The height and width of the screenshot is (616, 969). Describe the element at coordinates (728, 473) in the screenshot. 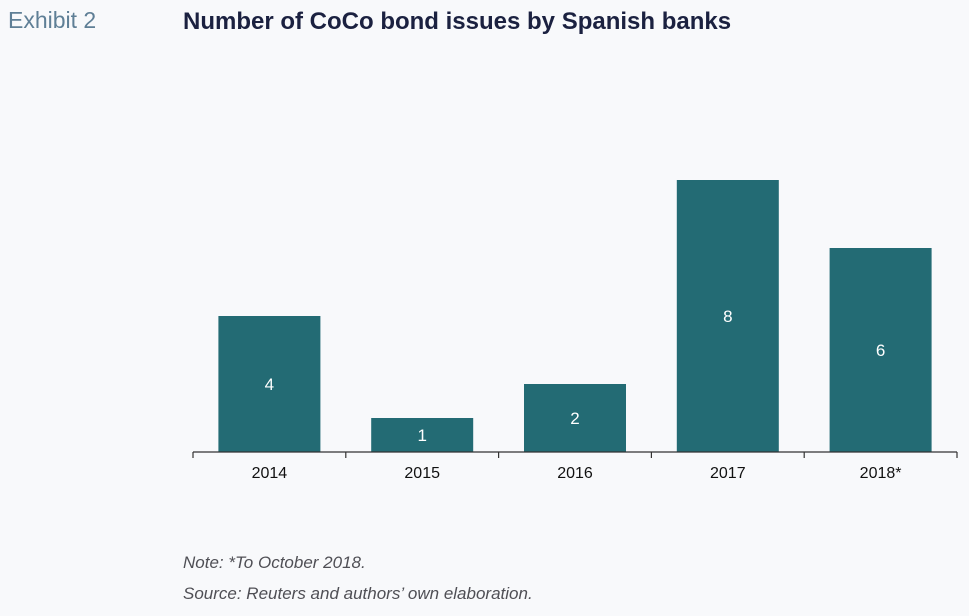

I see `x-tick-label: 2017` at that location.